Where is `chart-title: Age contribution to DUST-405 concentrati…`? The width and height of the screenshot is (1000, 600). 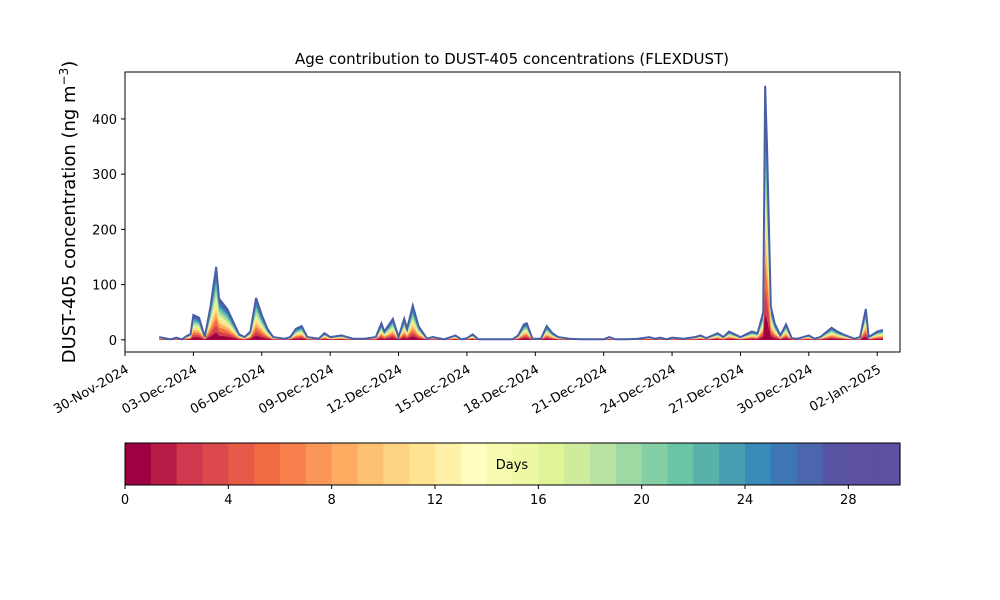
chart-title: Age contribution to DUST-405 concentrati… is located at coordinates (512, 59).